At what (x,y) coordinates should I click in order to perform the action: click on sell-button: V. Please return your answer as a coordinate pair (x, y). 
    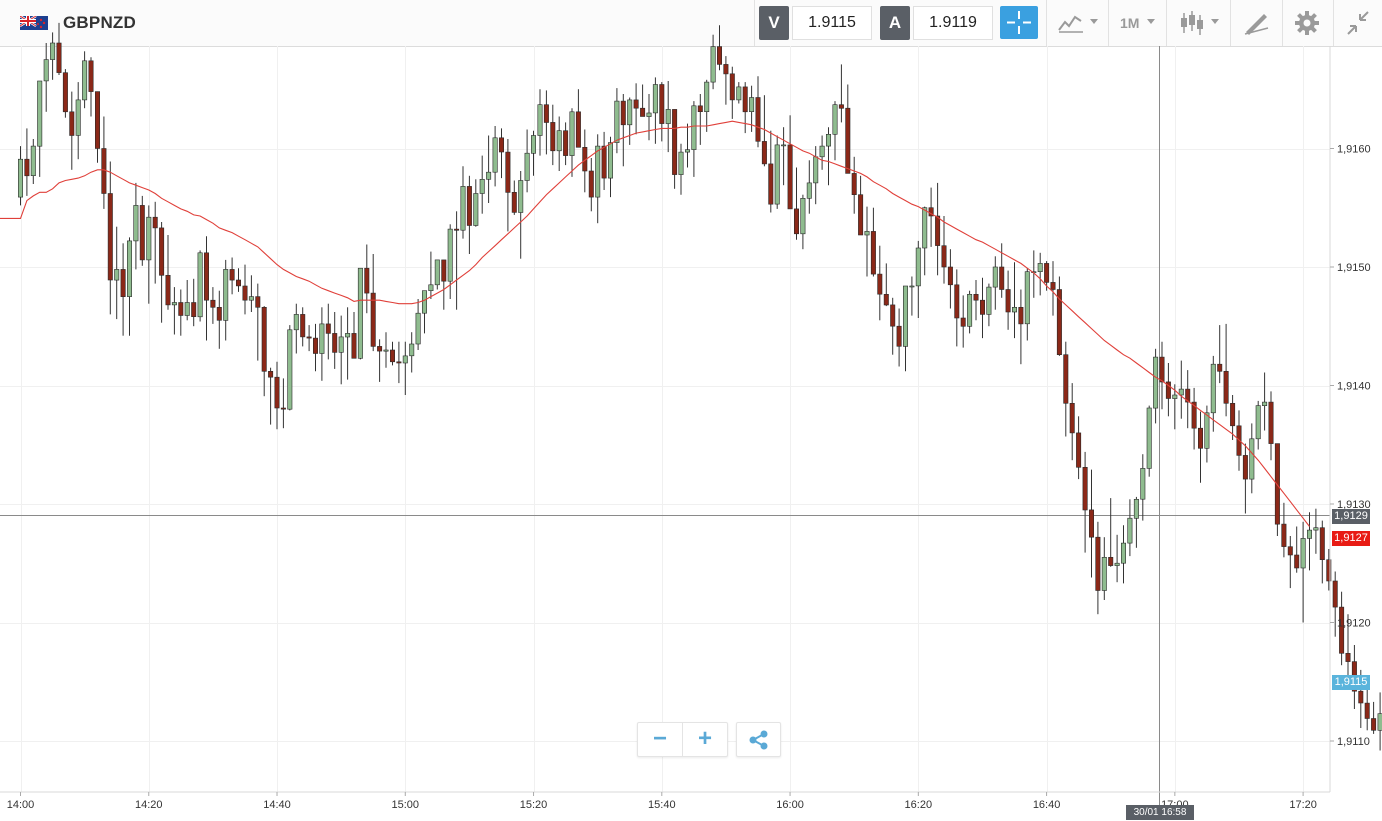
    Looking at the image, I should click on (774, 23).